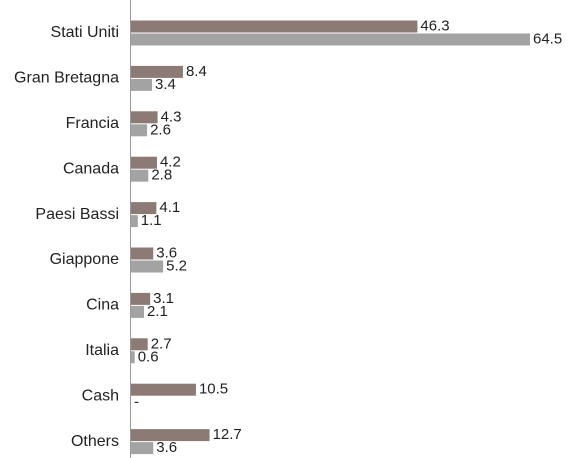 The width and height of the screenshot is (575, 458). I want to click on value-label-series-1-gran-bretagna: 8.4, so click(196, 71).